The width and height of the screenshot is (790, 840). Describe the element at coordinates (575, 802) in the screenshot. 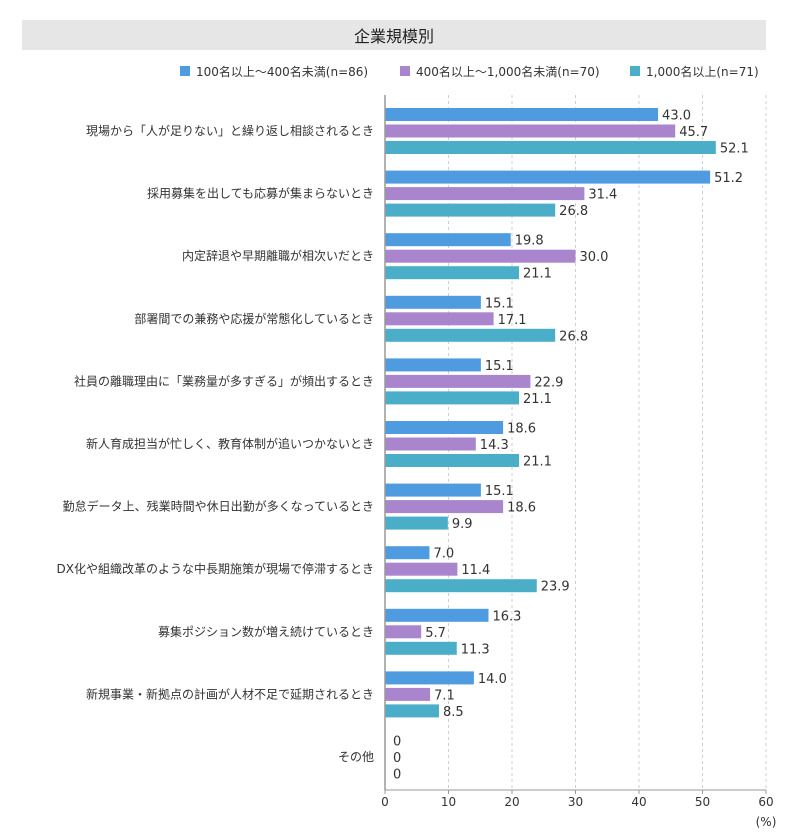

I see `x-tick-label: 30` at that location.